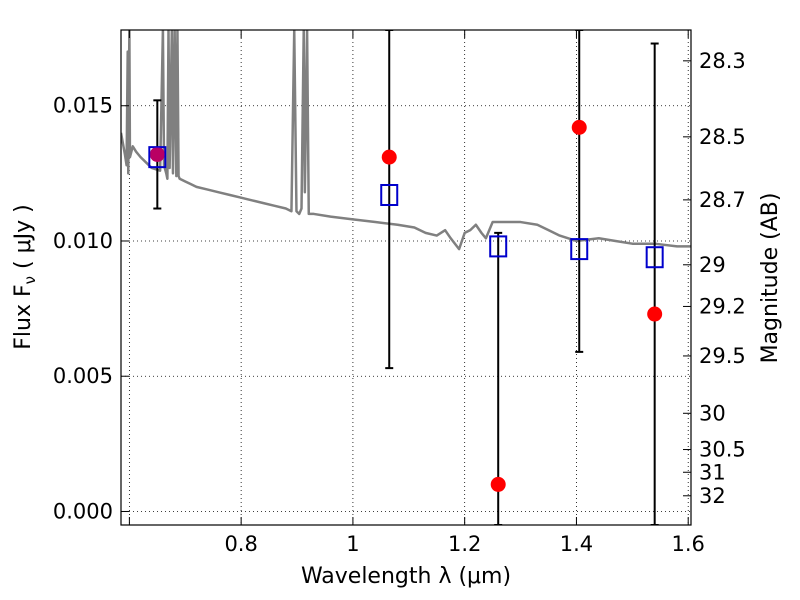 The width and height of the screenshot is (800, 600). What do you see at coordinates (83, 376) in the screenshot?
I see `y-tick-label: 0.005` at bounding box center [83, 376].